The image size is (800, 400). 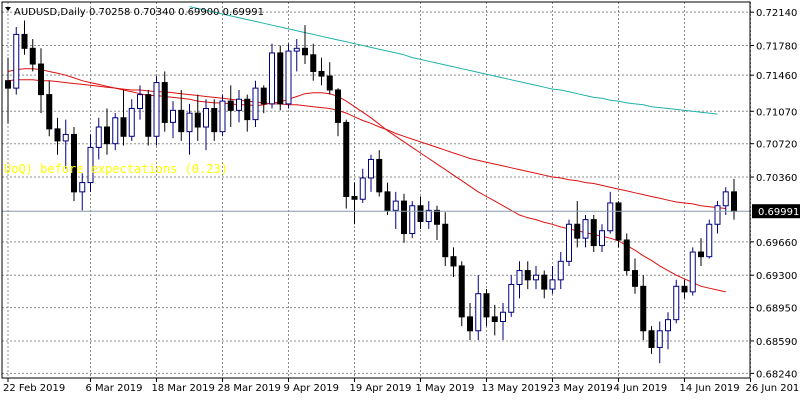 What do you see at coordinates (580, 388) in the screenshot?
I see `x-tick-label: 23 May 2019` at bounding box center [580, 388].